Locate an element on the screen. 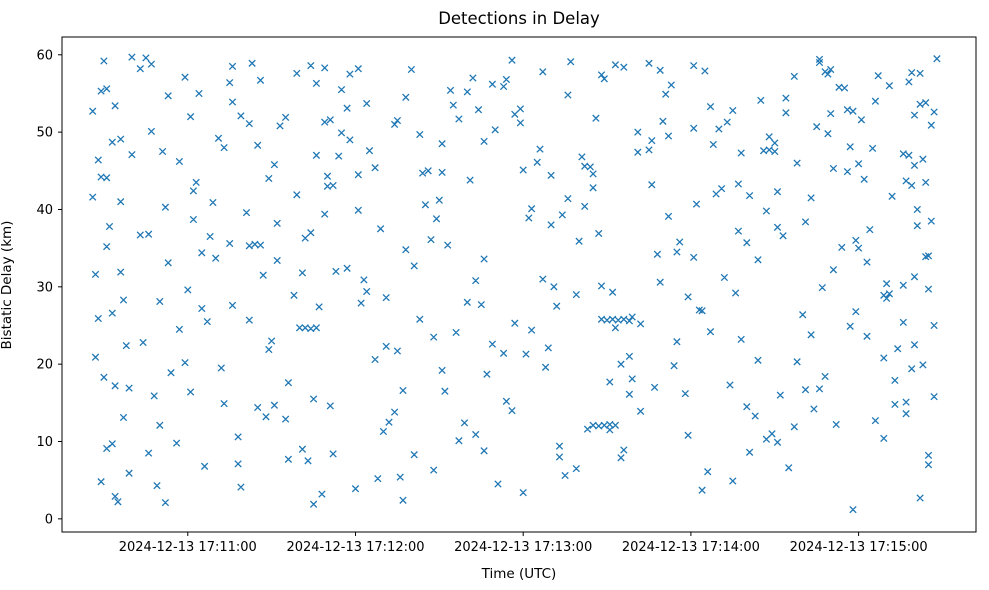 This screenshot has width=989, height=590. x-tick-label: 2024-12-13 17:14:00 is located at coordinates (691, 547).